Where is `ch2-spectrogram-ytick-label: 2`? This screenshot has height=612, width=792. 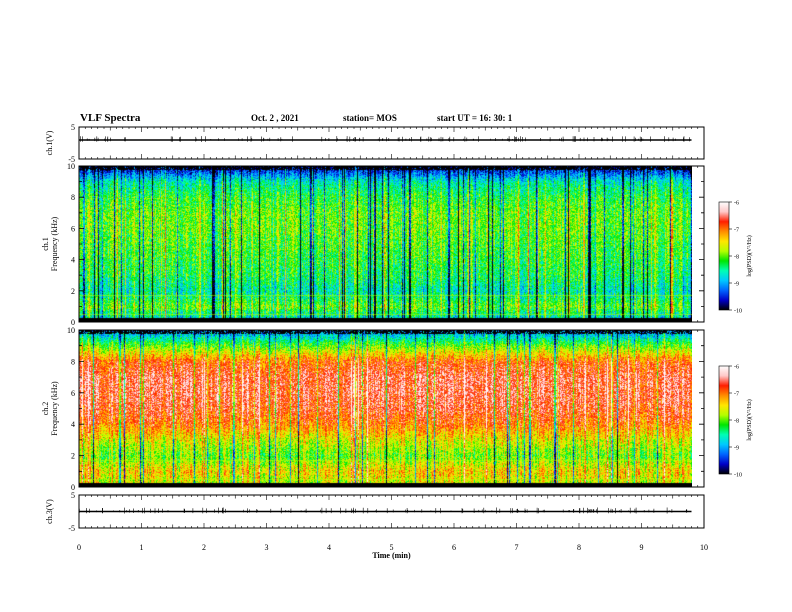
ch2-spectrogram-ytick-label: 2 is located at coordinates (73, 456).